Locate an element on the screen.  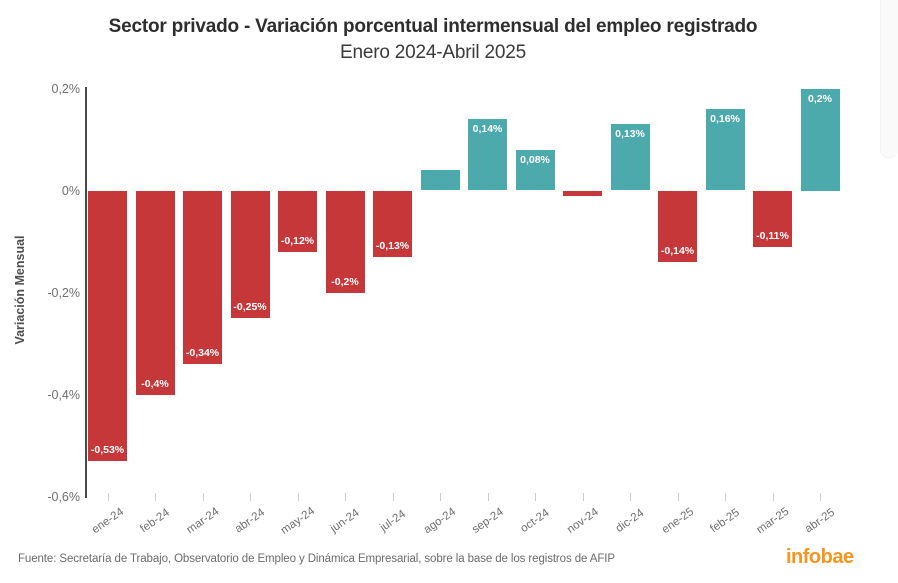
bar-value-label: -0,12% is located at coordinates (297, 240).